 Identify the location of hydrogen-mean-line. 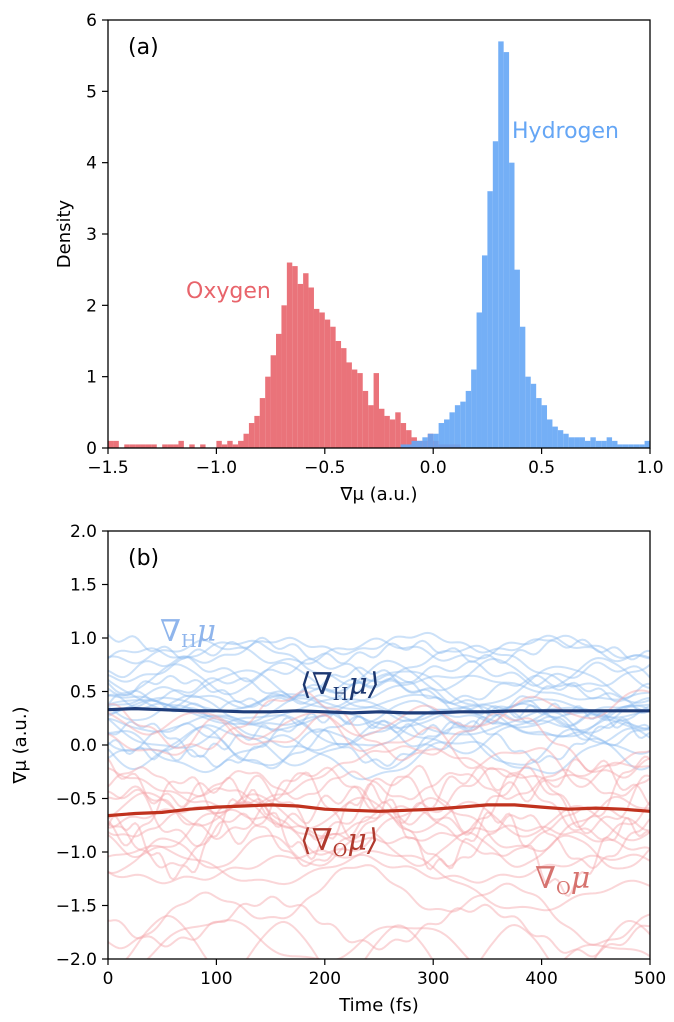
(379, 711).